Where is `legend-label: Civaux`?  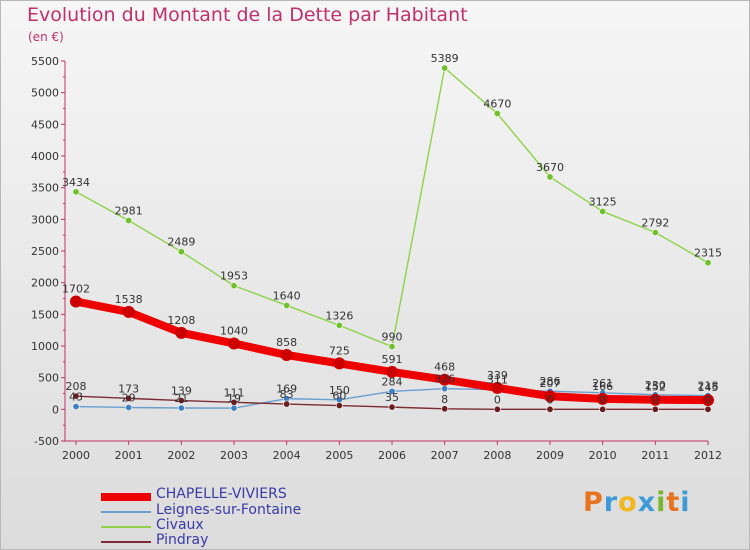
legend-label: Civaux is located at coordinates (180, 525).